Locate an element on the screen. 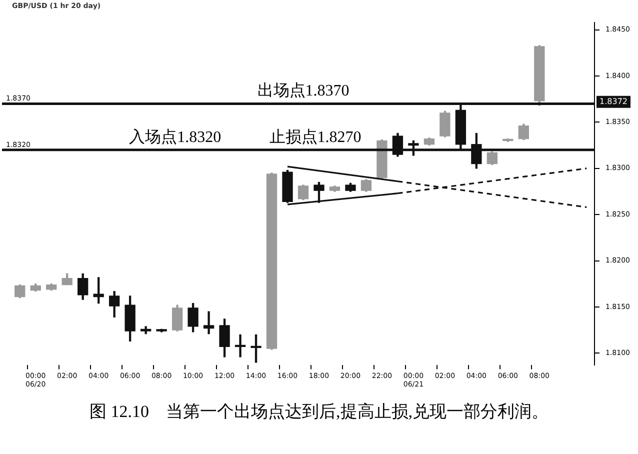 The height and width of the screenshot is (454, 638). ref-line-label: 入场点1.8320 is located at coordinates (175, 137).